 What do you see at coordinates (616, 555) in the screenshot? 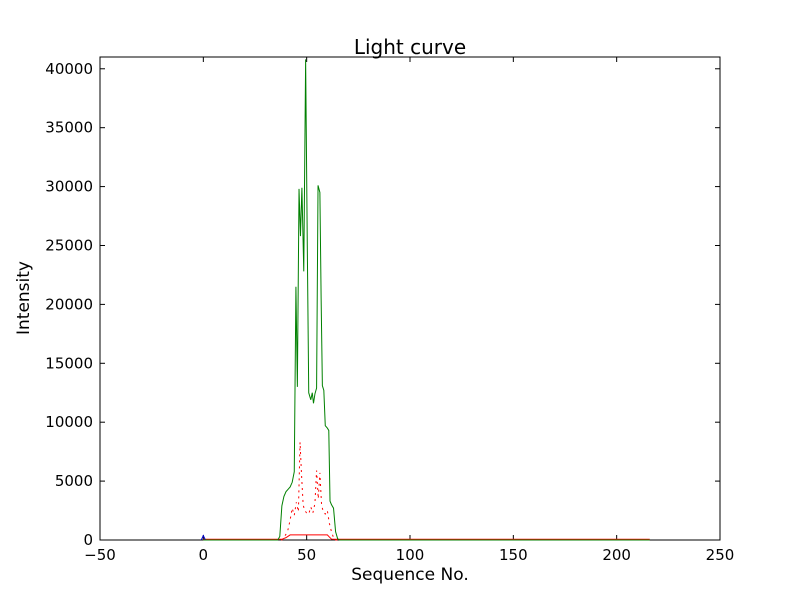
I see `x-tick-label: 200` at bounding box center [616, 555].